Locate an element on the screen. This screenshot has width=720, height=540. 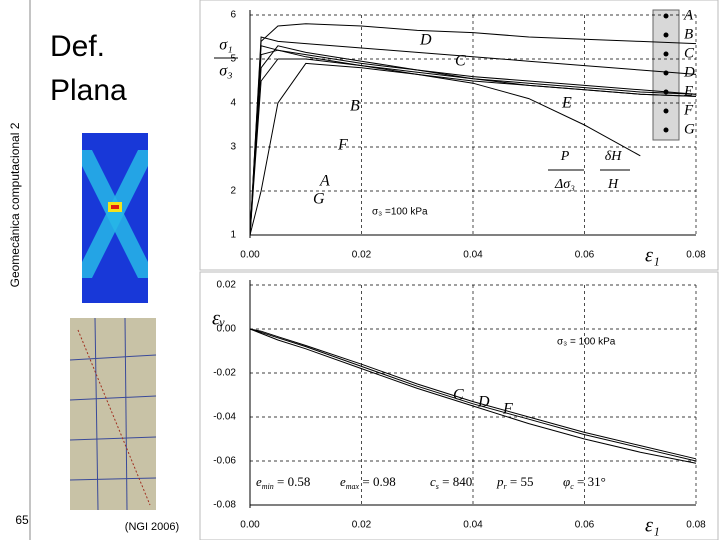
mesh-image is located at coordinates (666, 75).